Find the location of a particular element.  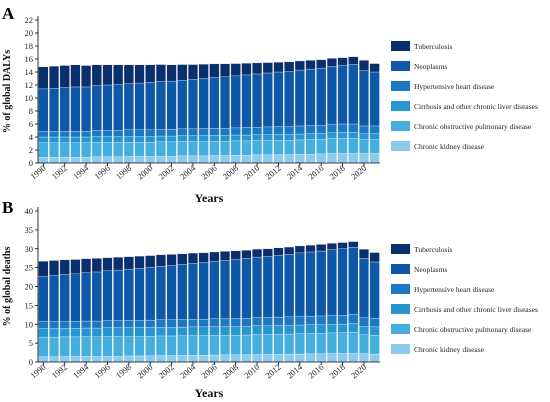

x-tick-label: 1992 is located at coordinates (59, 172).